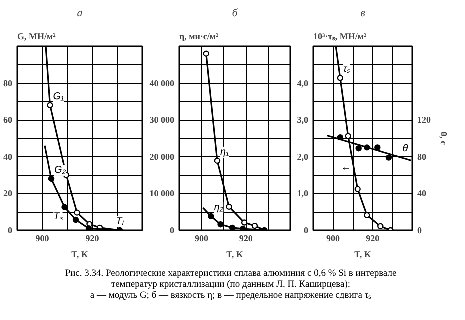  What do you see at coordinates (37, 37) in the screenshot?
I see `y-axis-title: G, МН/м²` at bounding box center [37, 37].